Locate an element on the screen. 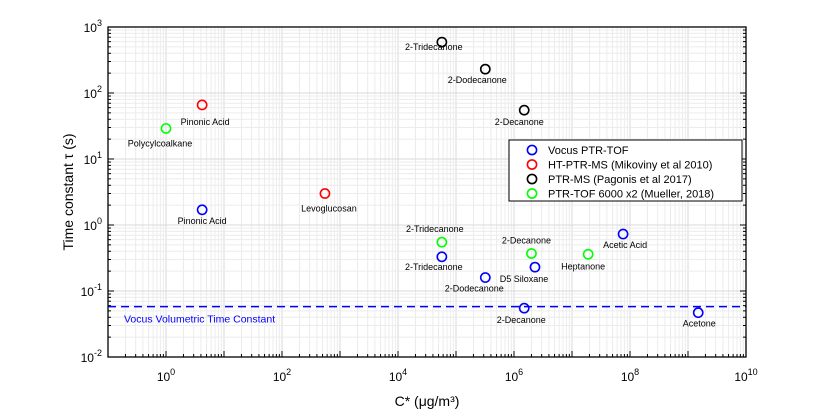 Image resolution: width=825 pixels, height=417 pixels. data-label: D5 Siloxane is located at coordinates (524, 279).